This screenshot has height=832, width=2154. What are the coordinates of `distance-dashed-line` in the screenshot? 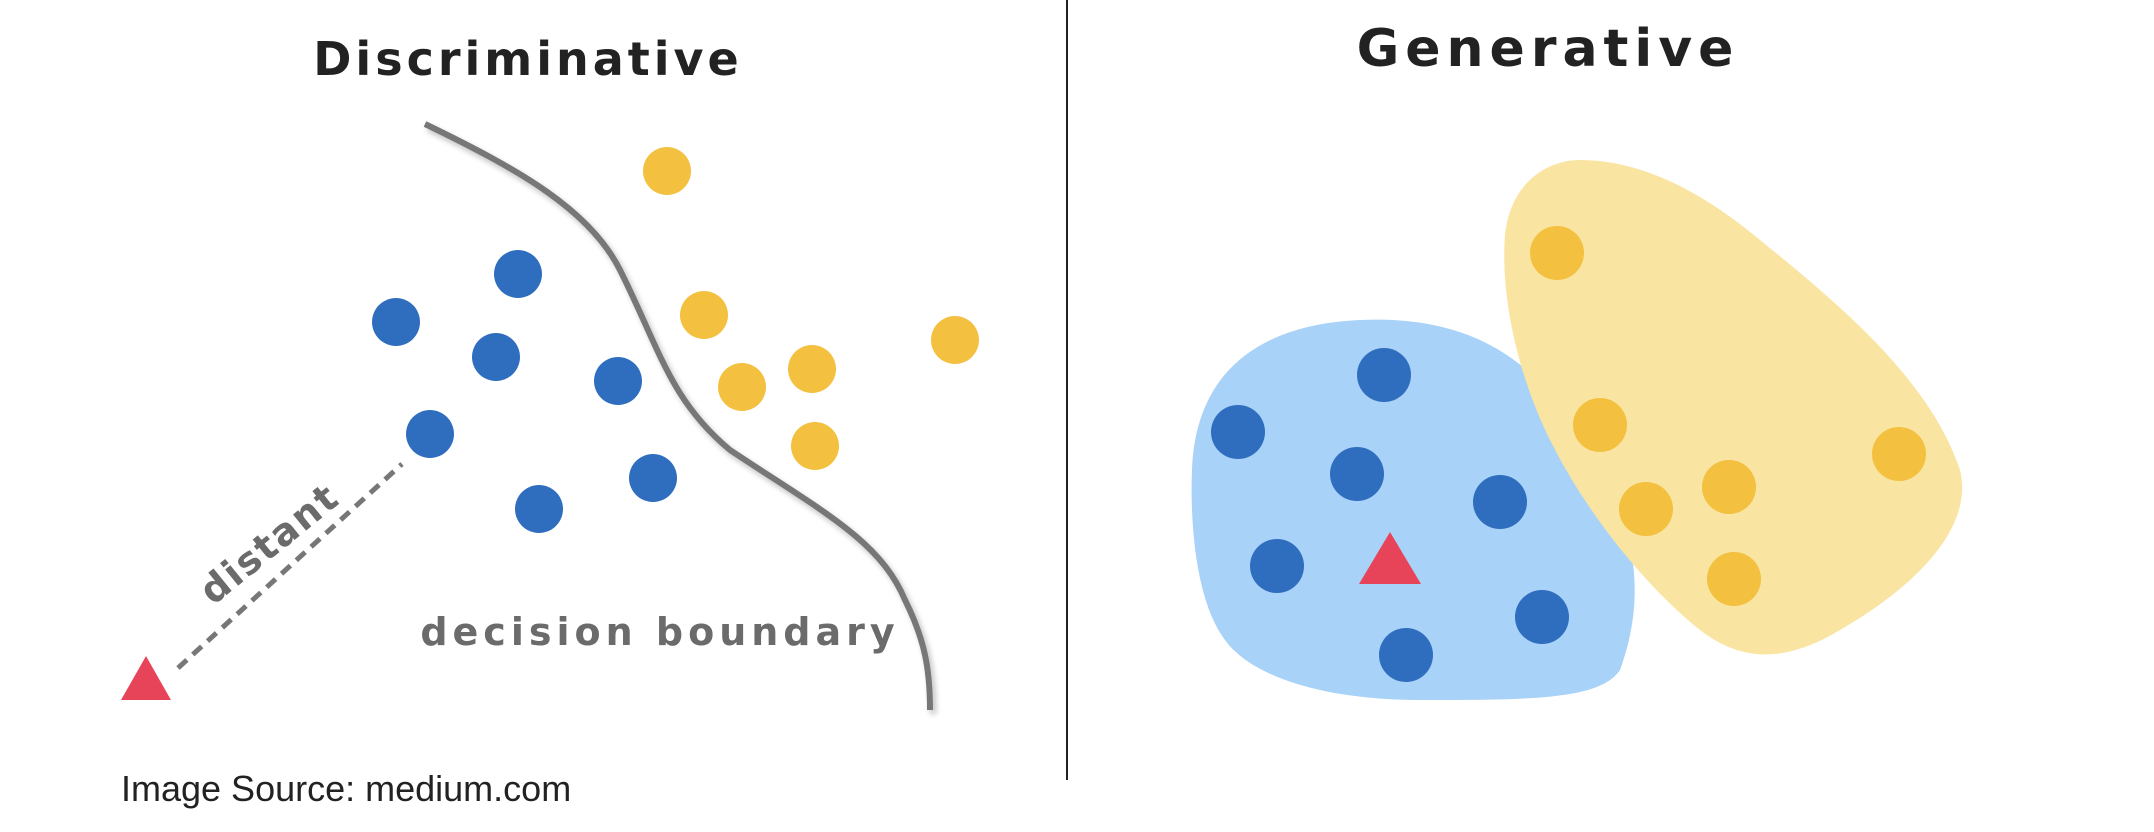 It's located at (290, 566).